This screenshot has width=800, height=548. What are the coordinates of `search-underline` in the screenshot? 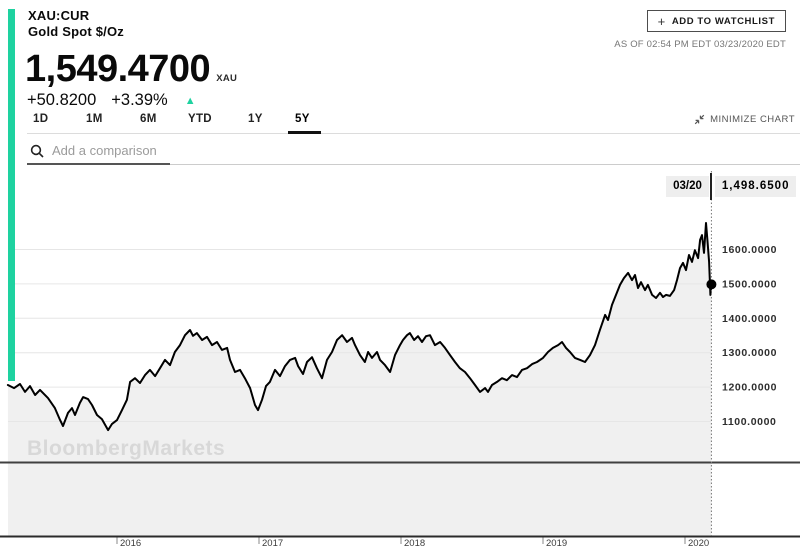 It's located at (98, 164).